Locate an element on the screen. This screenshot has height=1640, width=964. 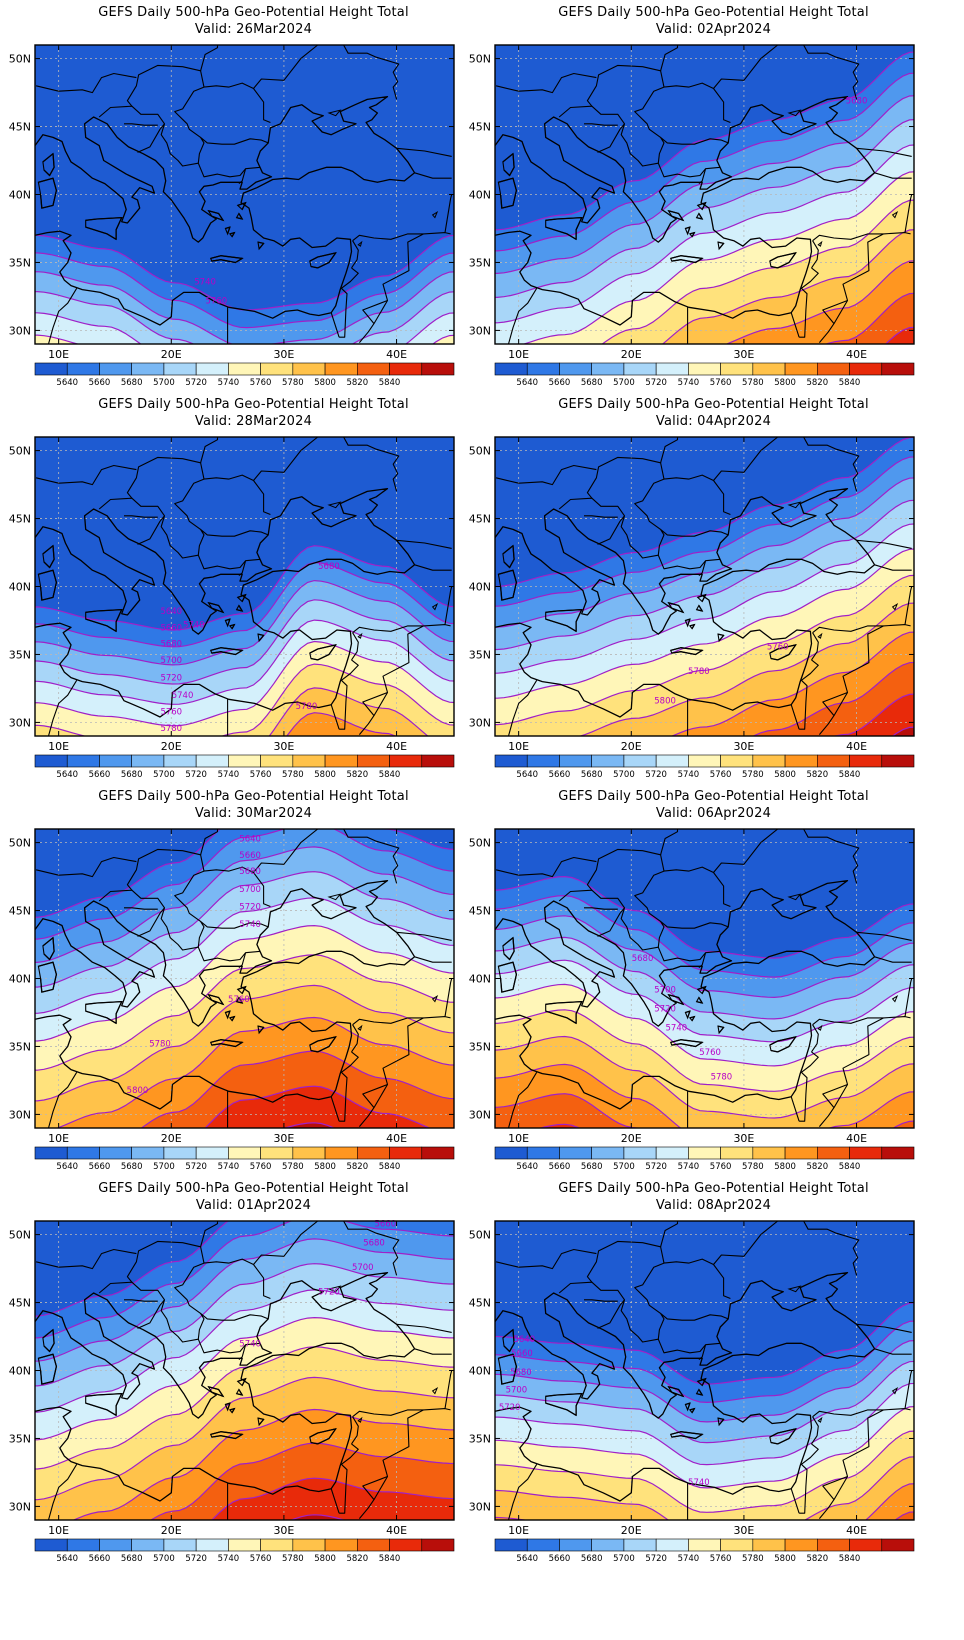
coastline is located at coordinates (685, 602).